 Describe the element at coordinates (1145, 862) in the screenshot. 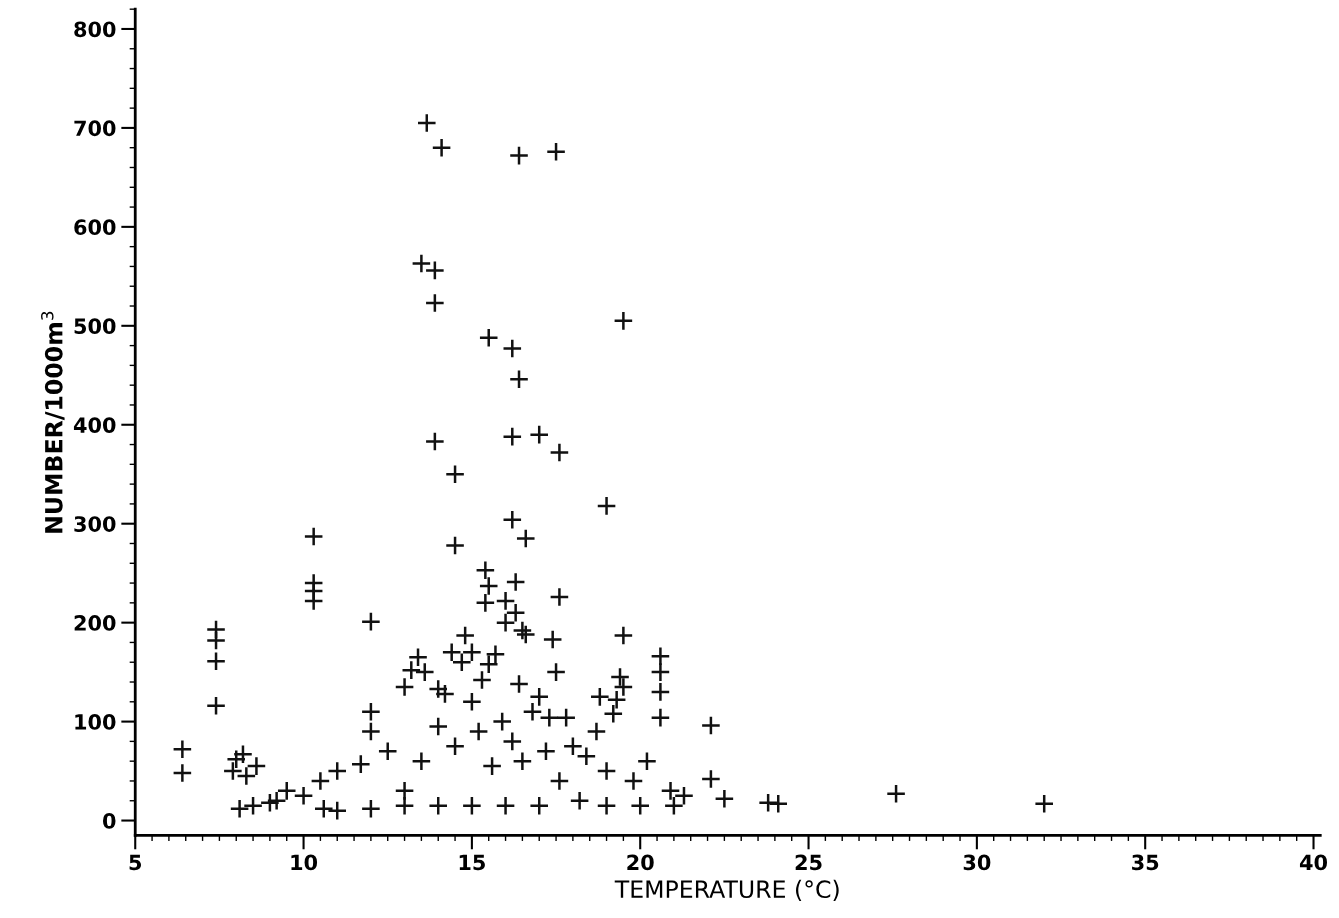

I see `x-tick-label: 35` at that location.